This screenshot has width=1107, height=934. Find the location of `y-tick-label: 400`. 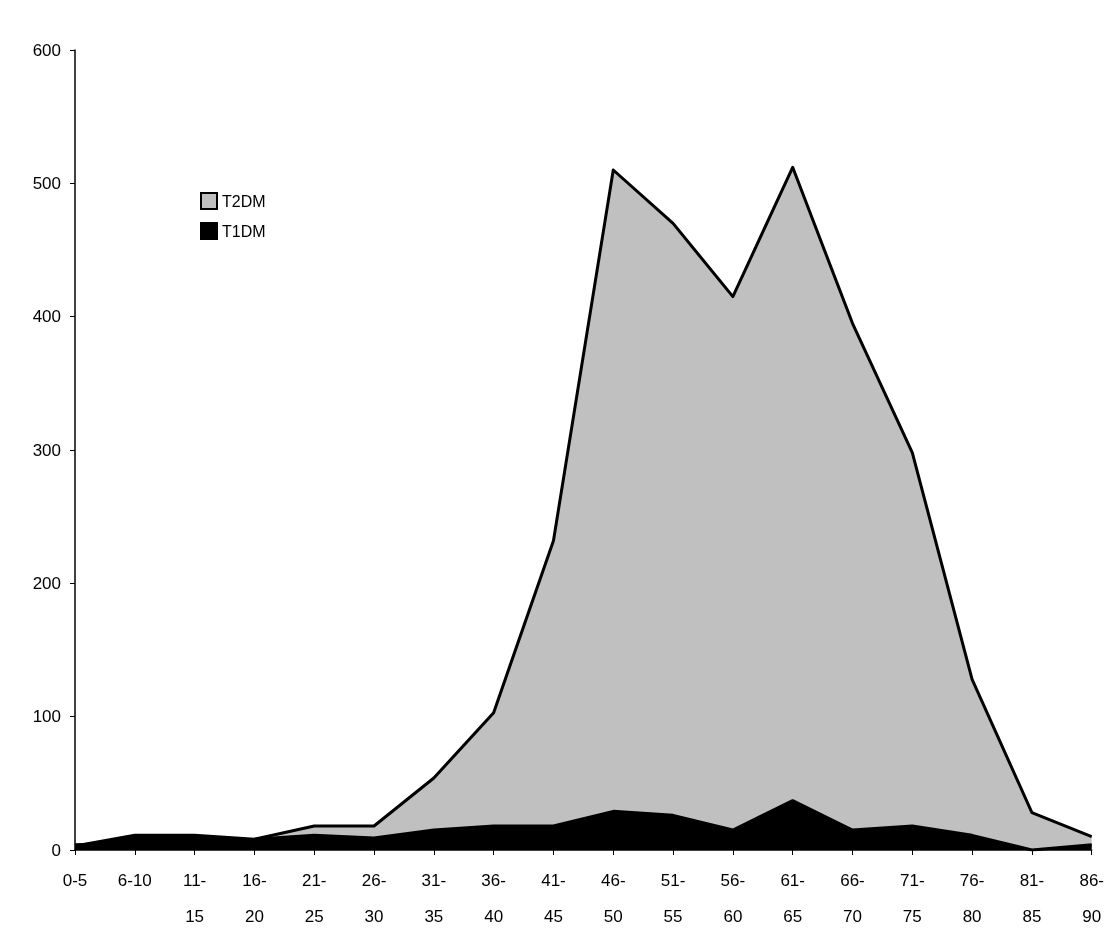

y-tick-label: 400 is located at coordinates (46, 317).